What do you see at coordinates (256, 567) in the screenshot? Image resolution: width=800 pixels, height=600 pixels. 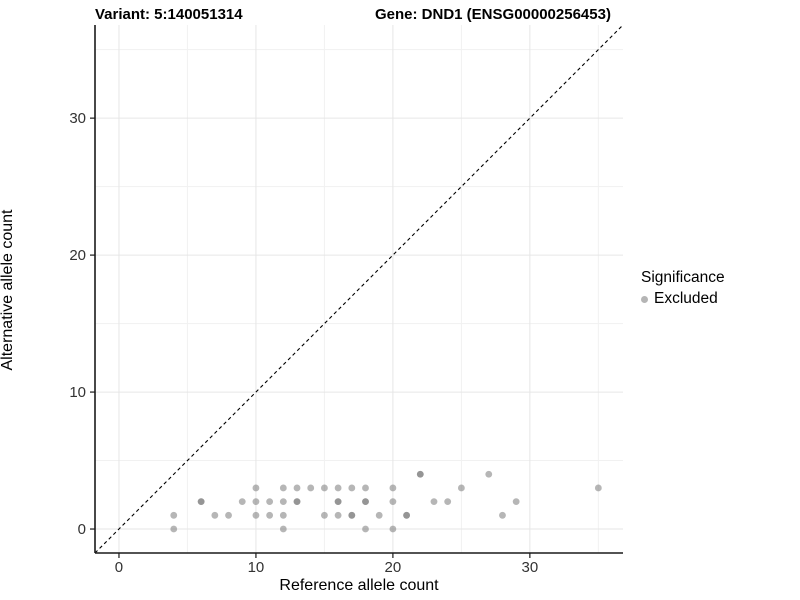 I see `x-tick-label: 10` at bounding box center [256, 567].